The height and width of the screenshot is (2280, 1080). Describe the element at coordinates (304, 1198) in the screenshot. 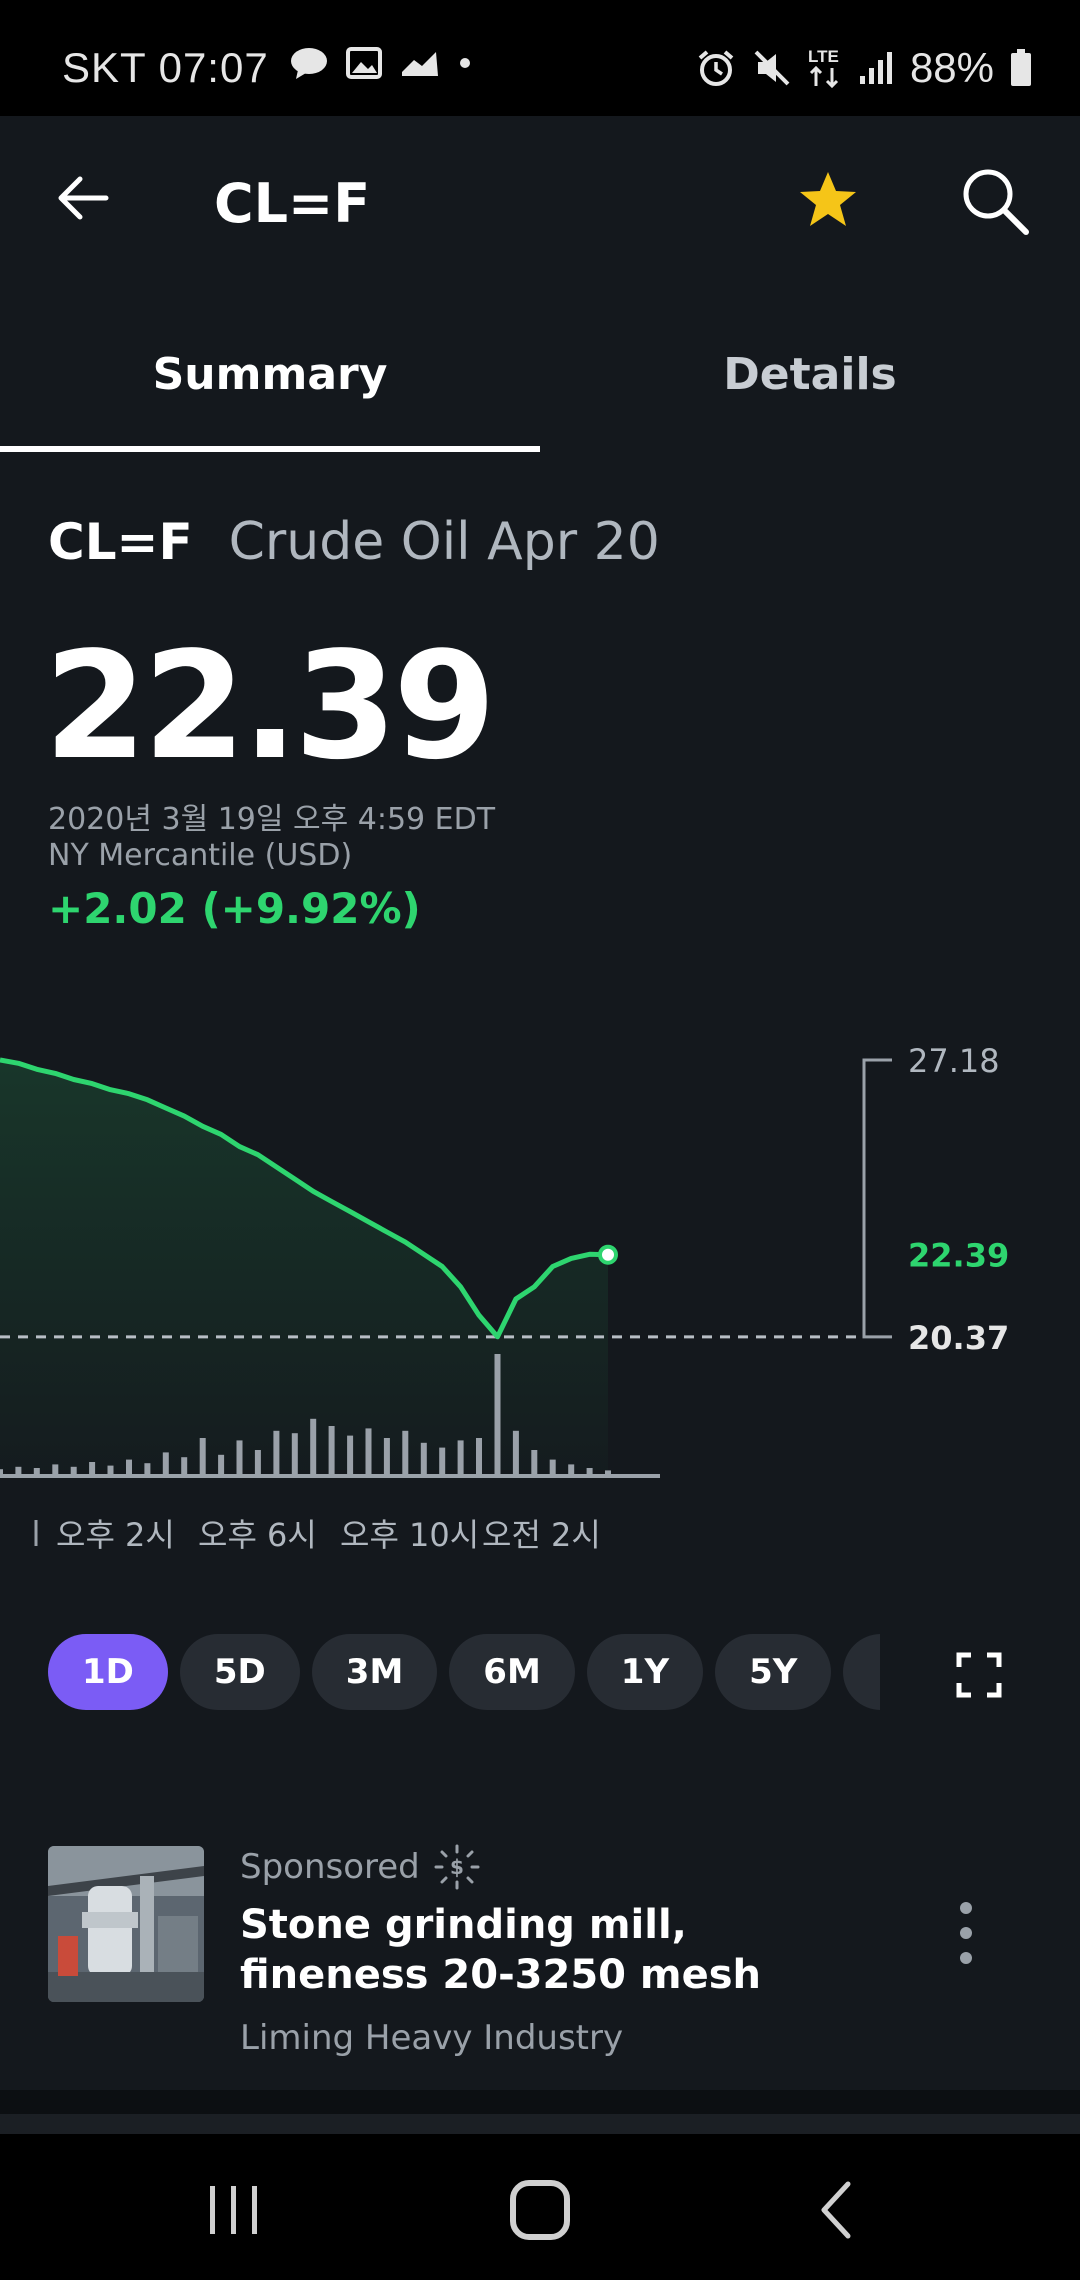

I see `price-line` at that location.